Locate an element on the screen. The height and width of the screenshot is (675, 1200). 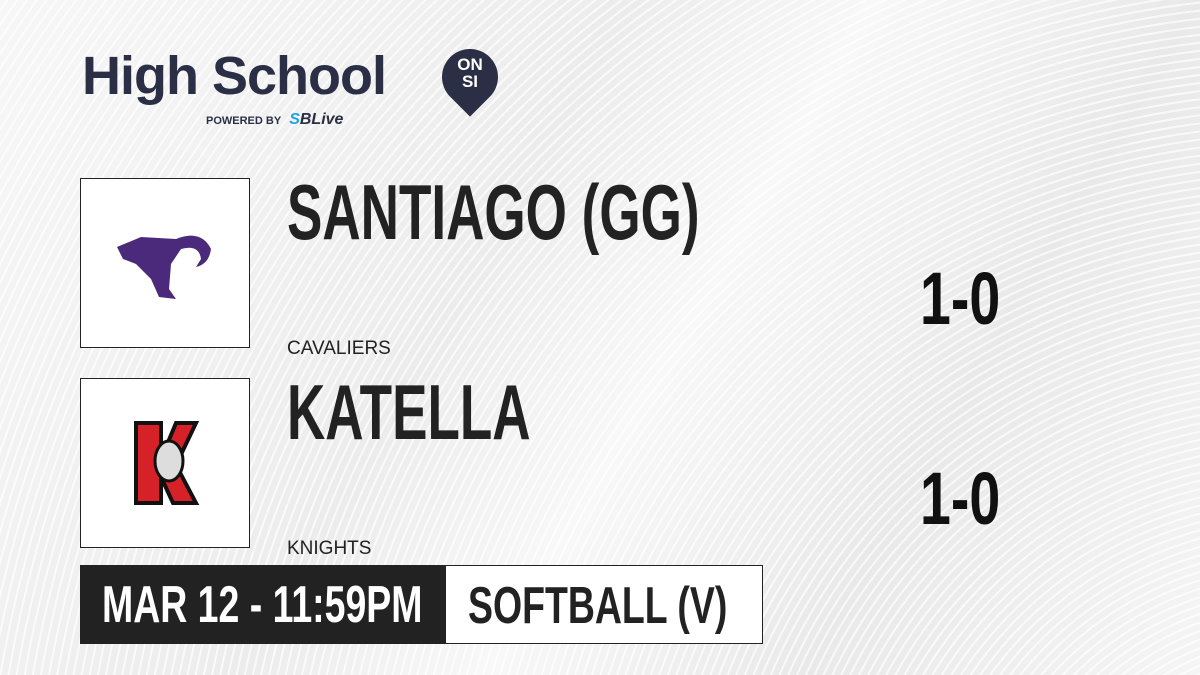
team2-logo is located at coordinates (165, 463).